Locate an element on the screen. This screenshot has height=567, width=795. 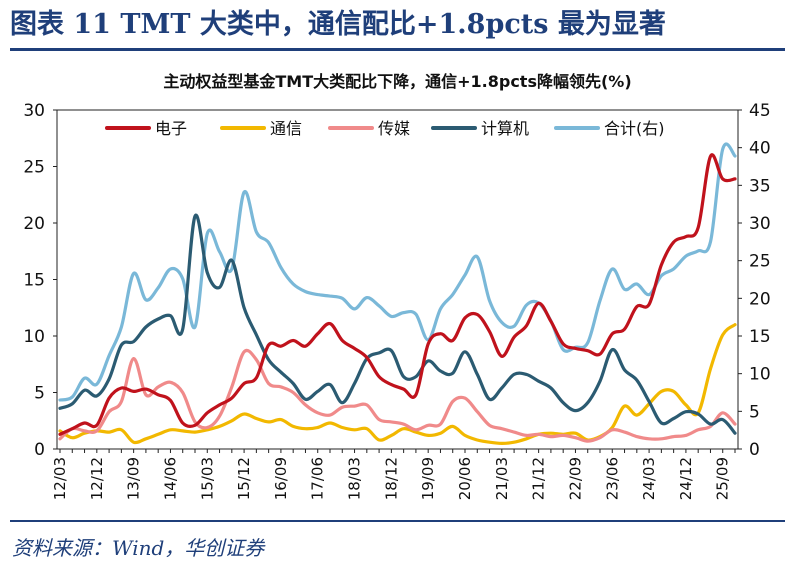
source-note: 资料来源：Wind，华创证券 is located at coordinates (138, 548).